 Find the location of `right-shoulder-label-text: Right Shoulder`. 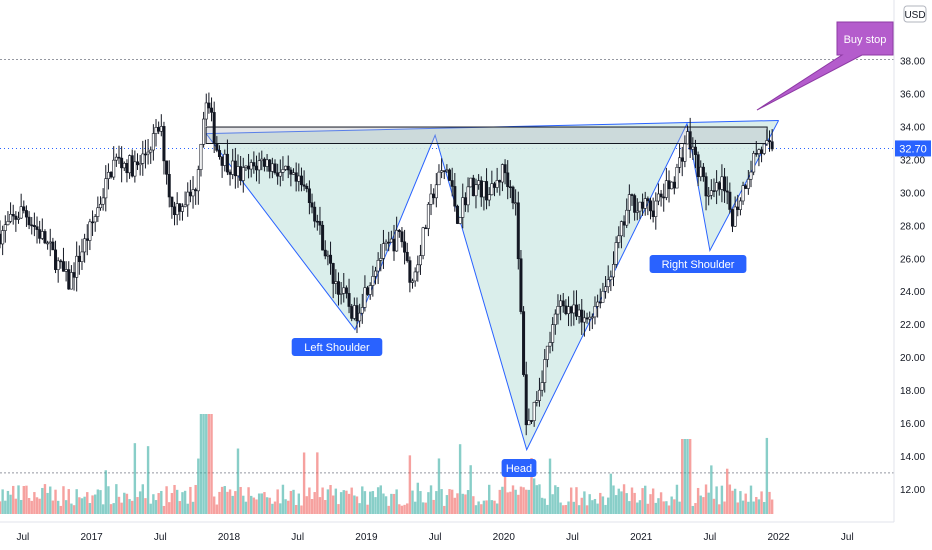

right-shoulder-label-text: Right Shoulder is located at coordinates (698, 265).